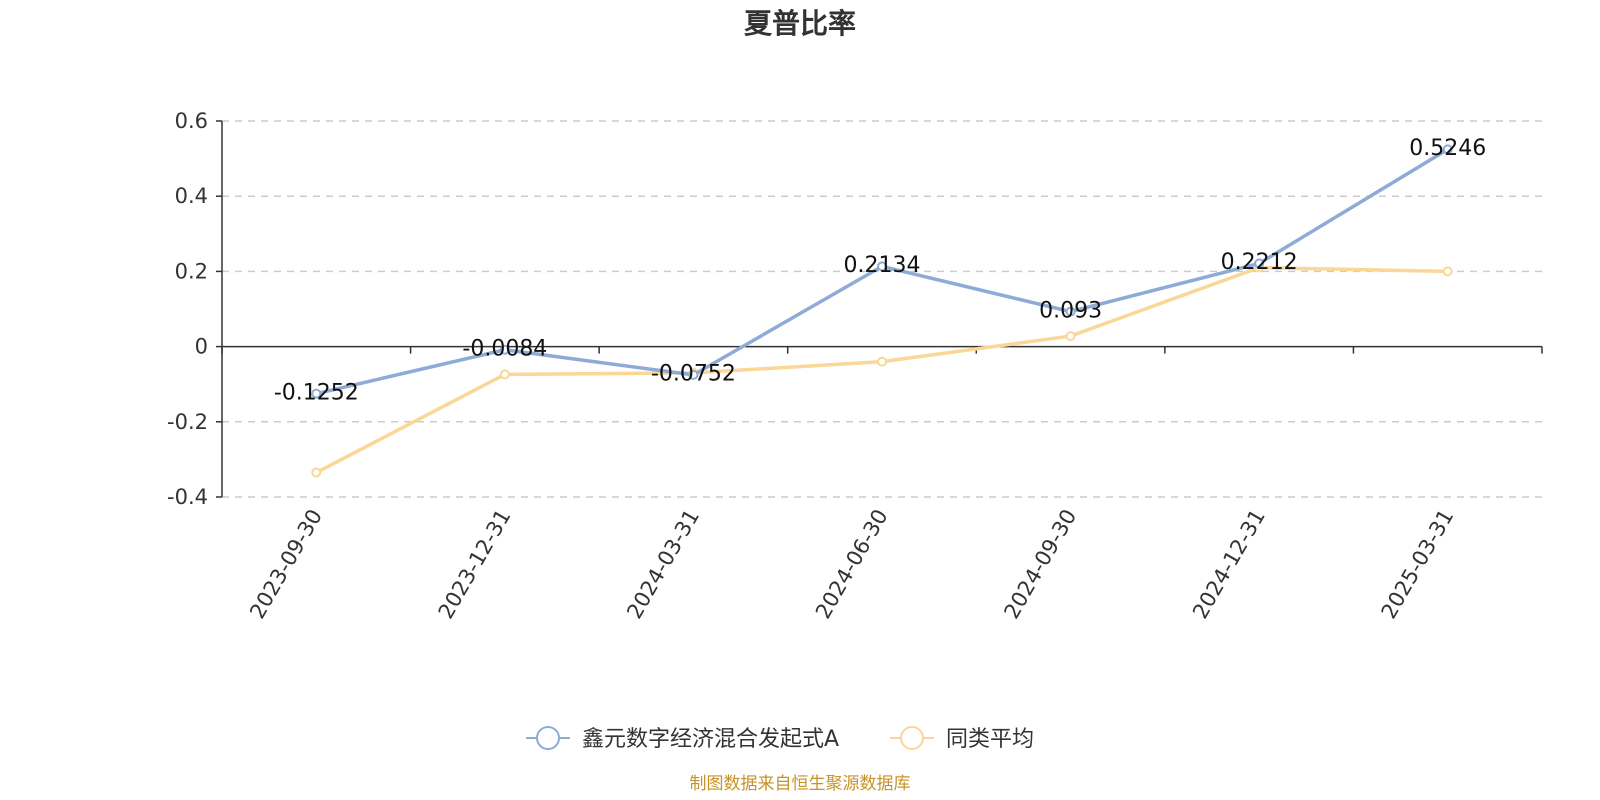  What do you see at coordinates (990, 739) in the screenshot?
I see `legend-label: 同类平均` at bounding box center [990, 739].